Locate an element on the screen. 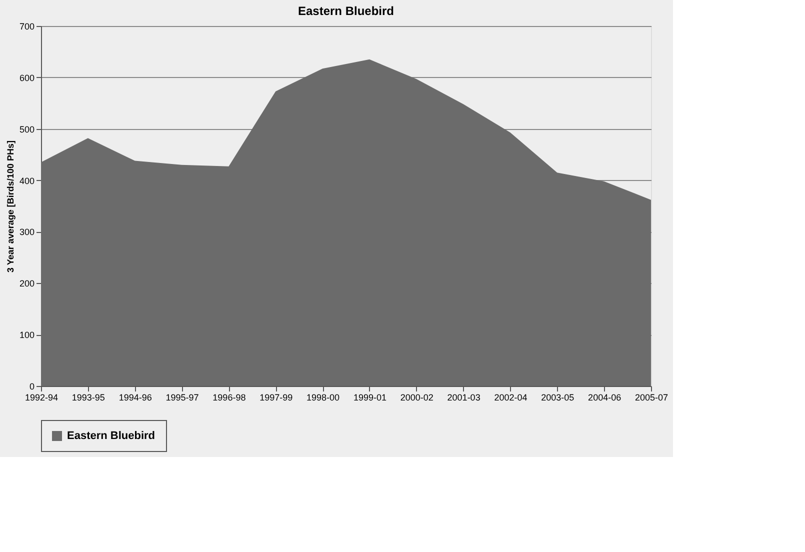 This screenshot has width=805, height=552. y-tick-label: 600 is located at coordinates (26, 77).